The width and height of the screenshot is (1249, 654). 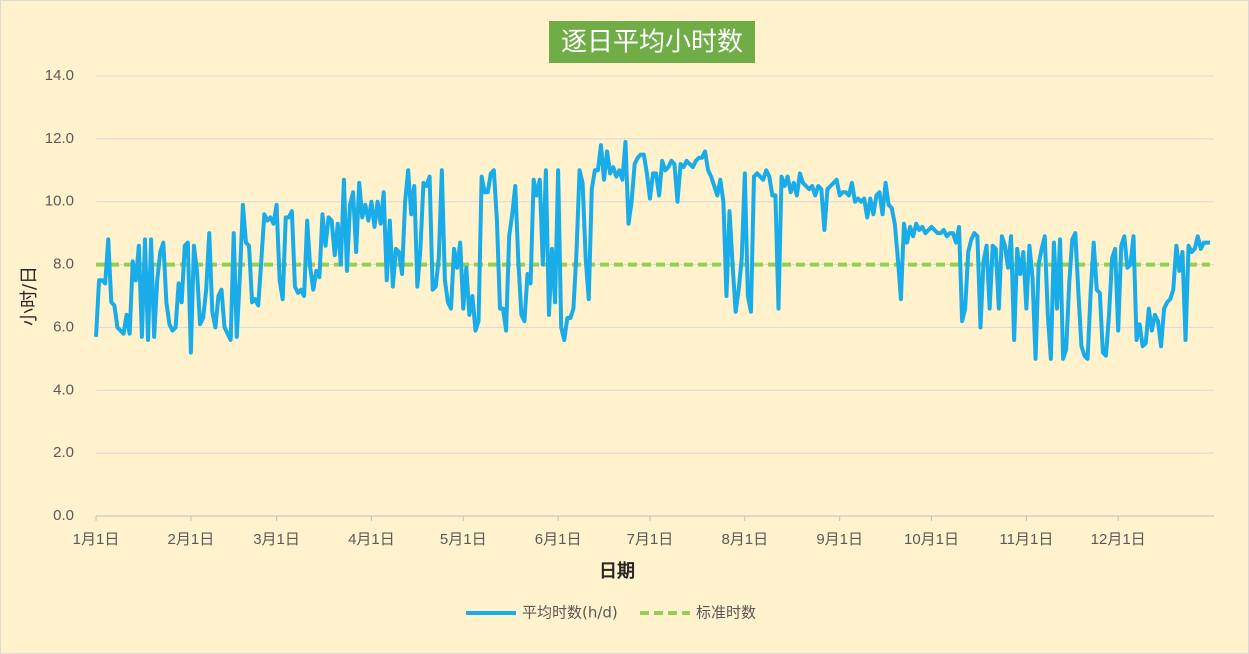 I want to click on x-tick-label: 1月1日, so click(x=96, y=539).